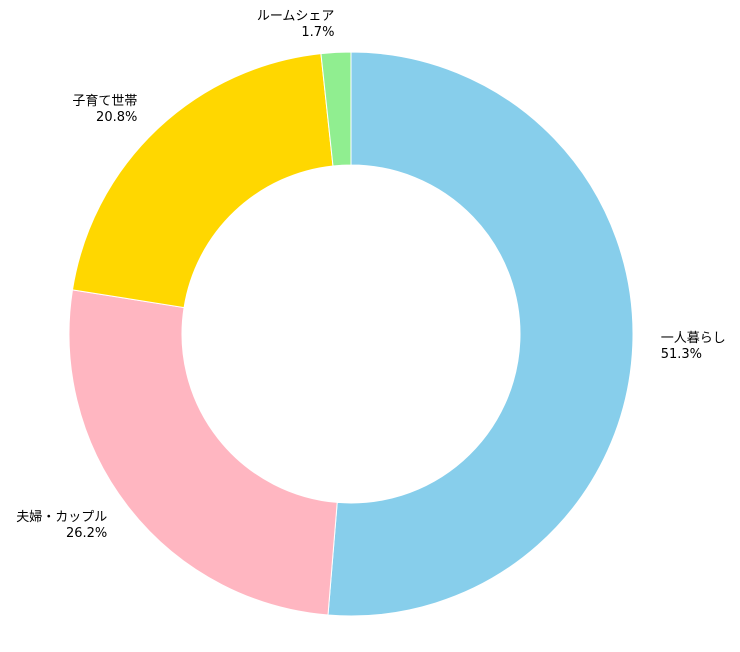 The width and height of the screenshot is (740, 652). I want to click on slice-label: ルームシェア, so click(296, 16).